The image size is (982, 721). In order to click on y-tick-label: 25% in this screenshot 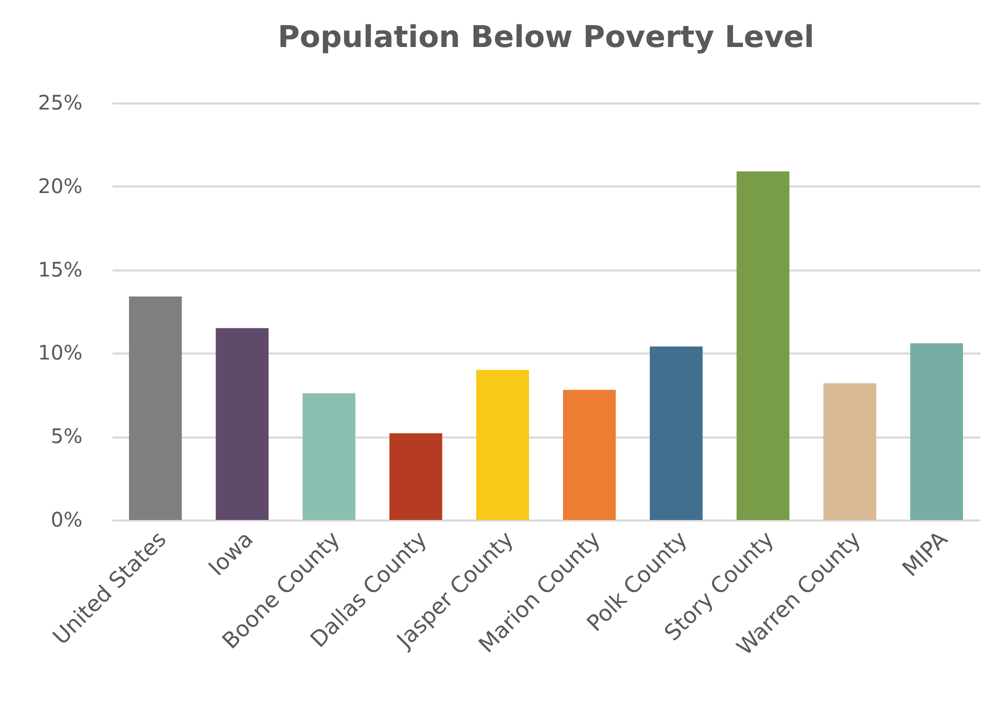, I will do `click(60, 102)`.